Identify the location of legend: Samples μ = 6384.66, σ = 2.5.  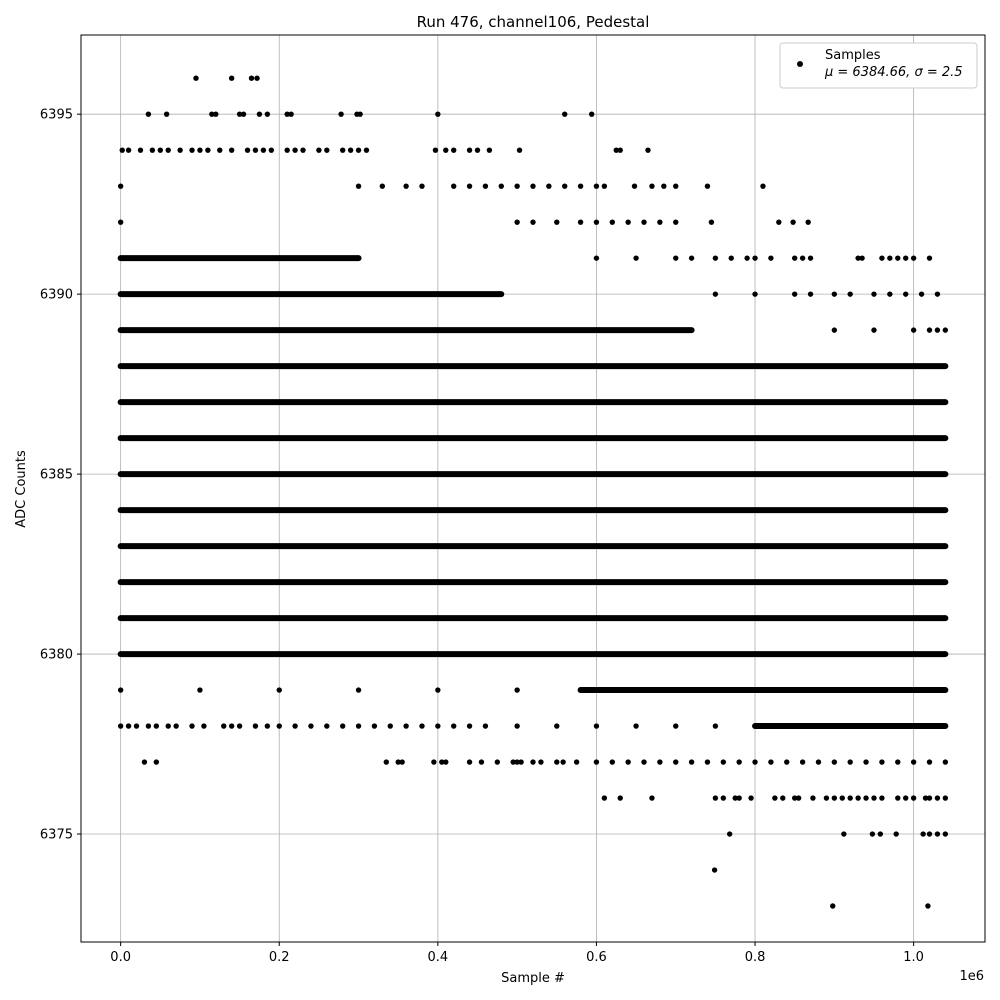
(878, 65).